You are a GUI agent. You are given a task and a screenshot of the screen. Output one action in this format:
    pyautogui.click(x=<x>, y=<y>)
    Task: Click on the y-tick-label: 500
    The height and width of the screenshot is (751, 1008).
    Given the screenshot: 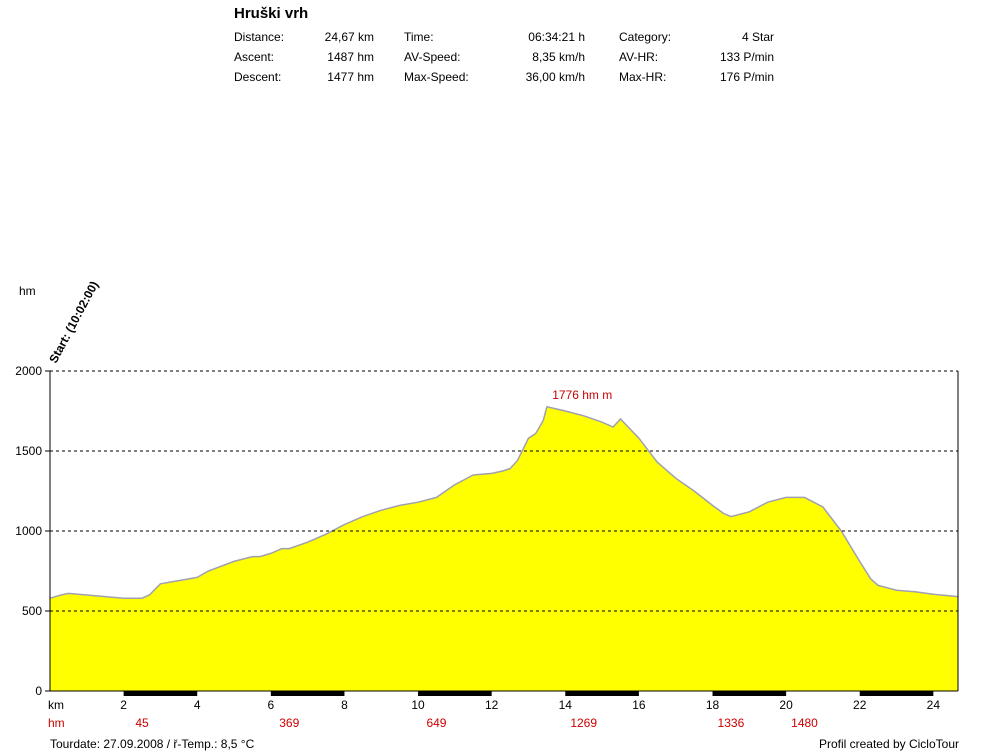 What is the action you would take?
    pyautogui.click(x=32, y=611)
    